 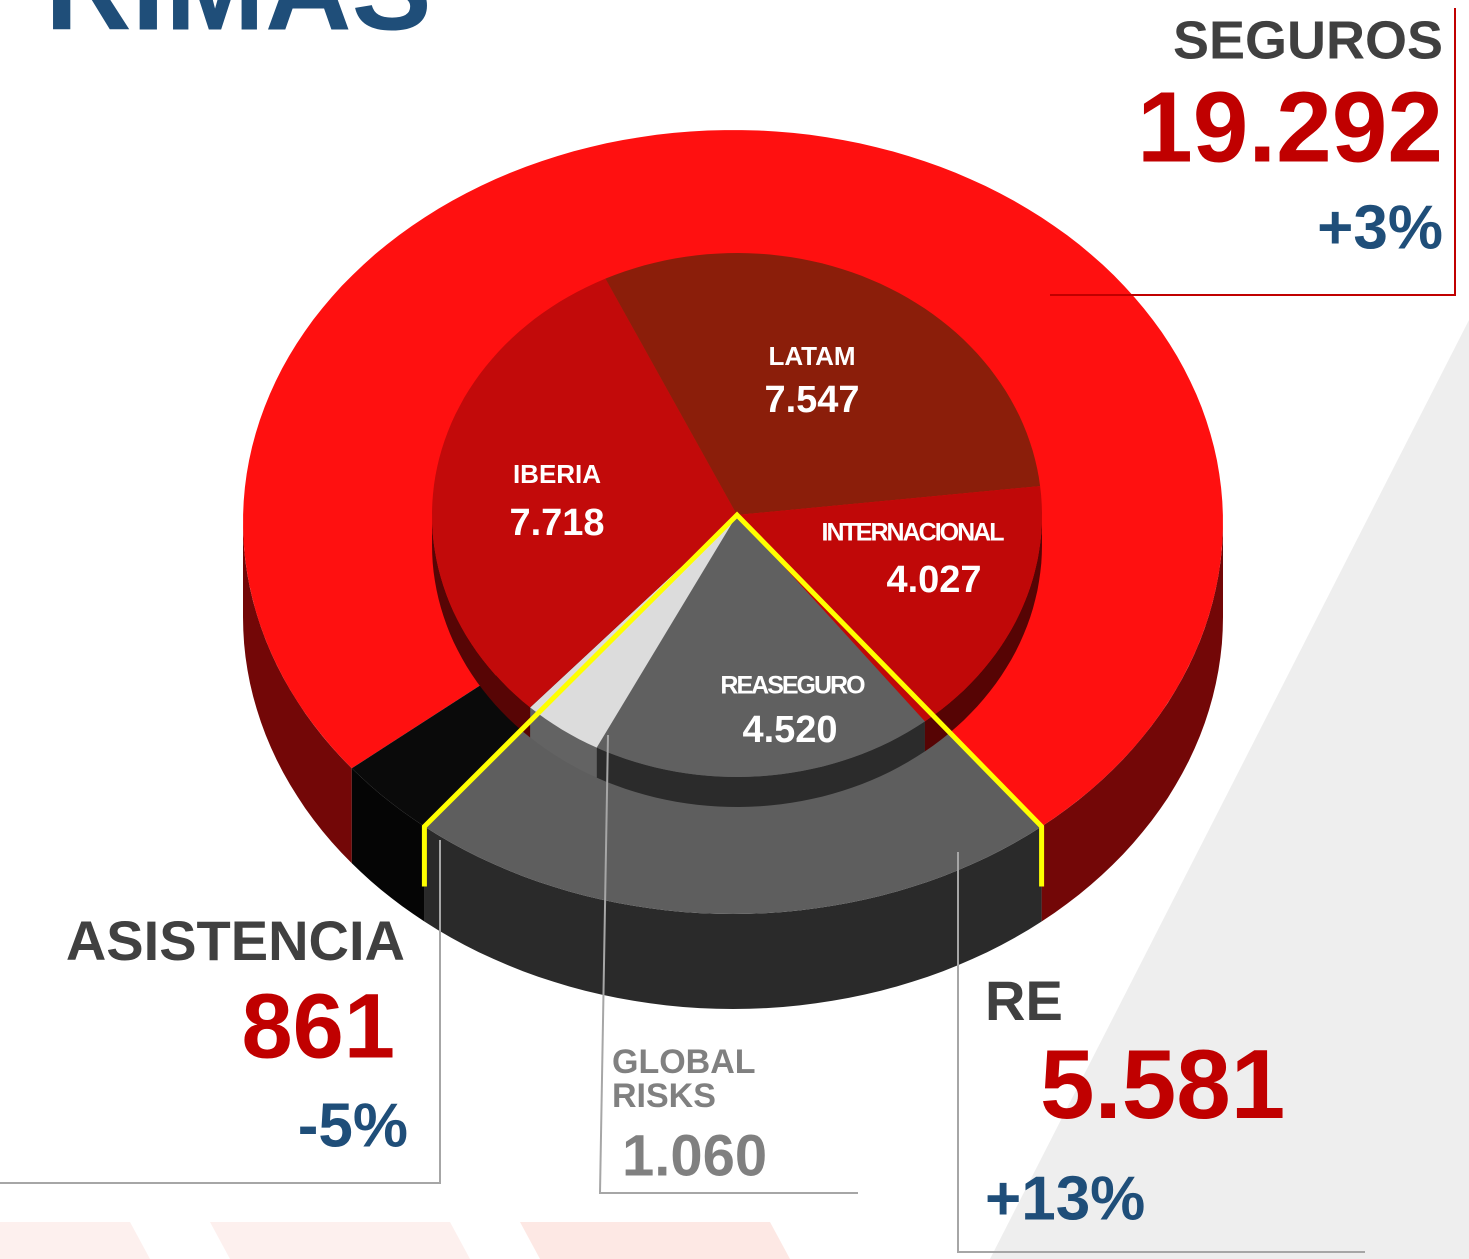 What do you see at coordinates (913, 533) in the screenshot?
I see `slice-label: INTERNACIONAL` at bounding box center [913, 533].